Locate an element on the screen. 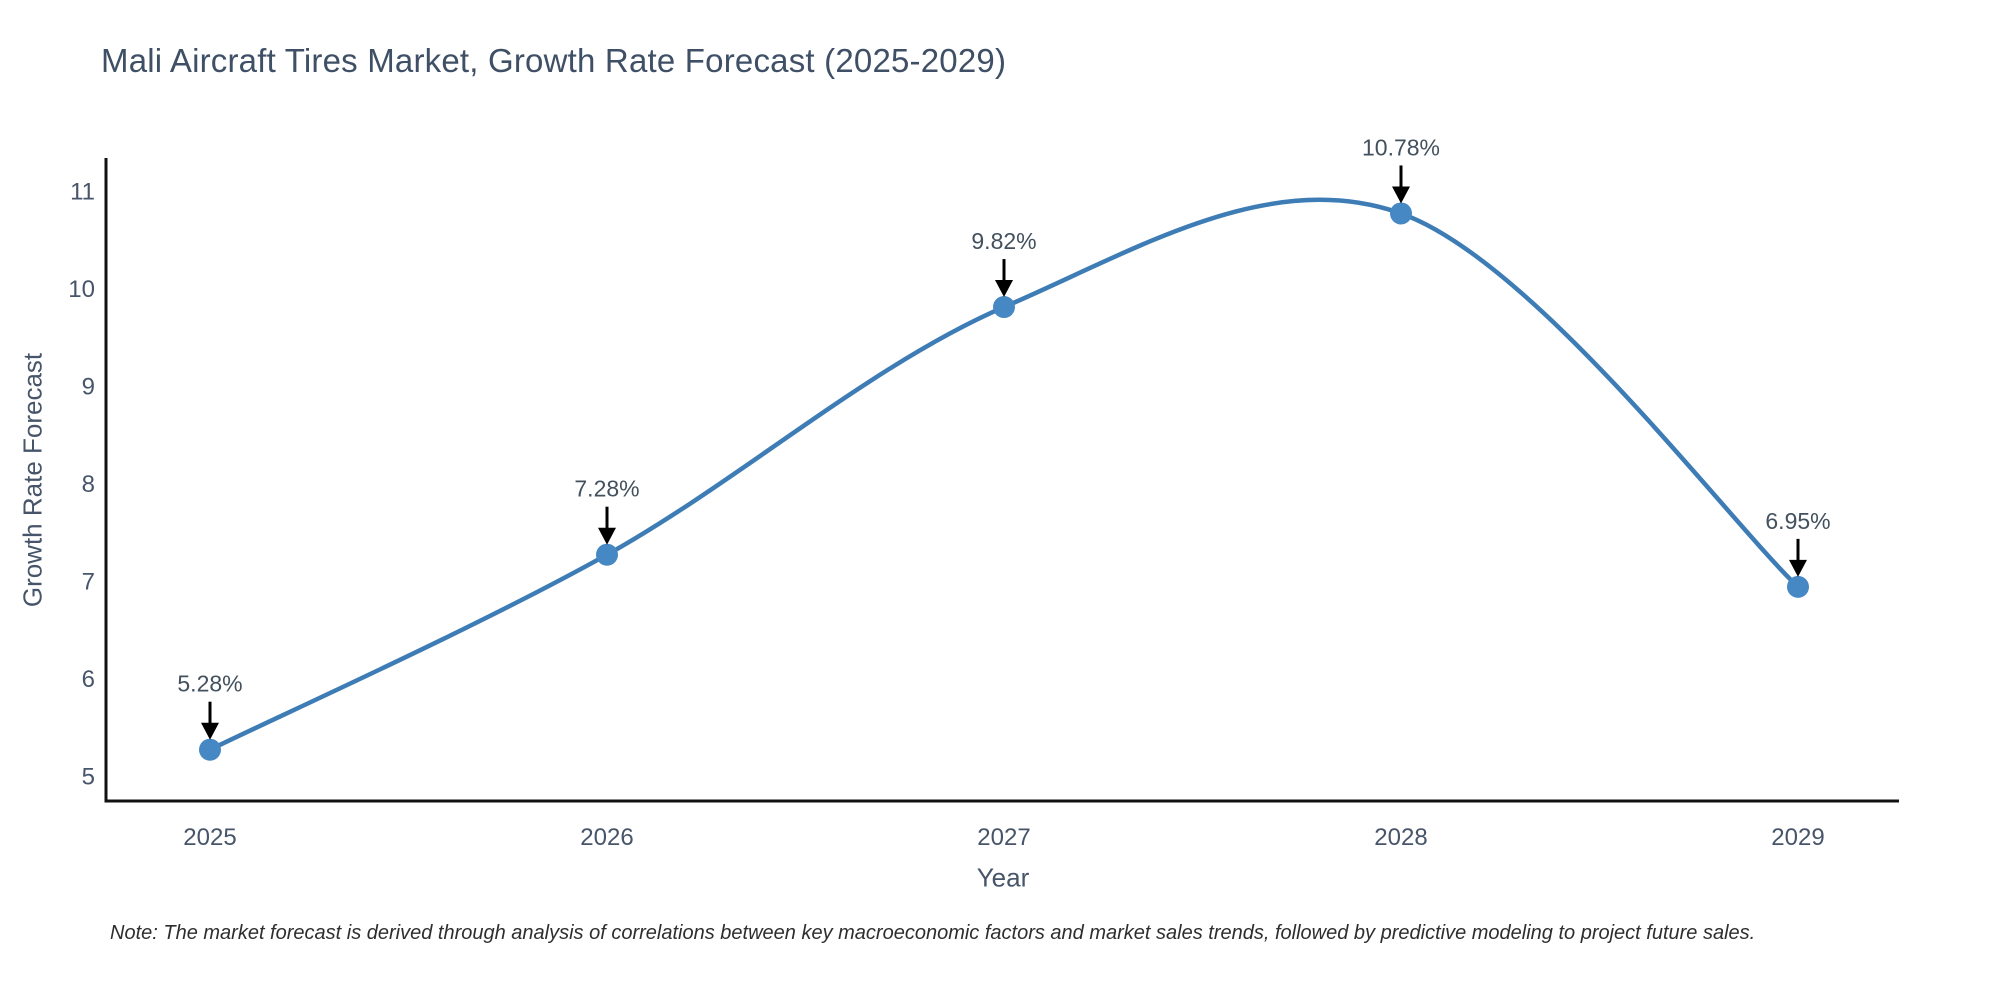  x-axis-tick-label: 2028 is located at coordinates (1400, 837).